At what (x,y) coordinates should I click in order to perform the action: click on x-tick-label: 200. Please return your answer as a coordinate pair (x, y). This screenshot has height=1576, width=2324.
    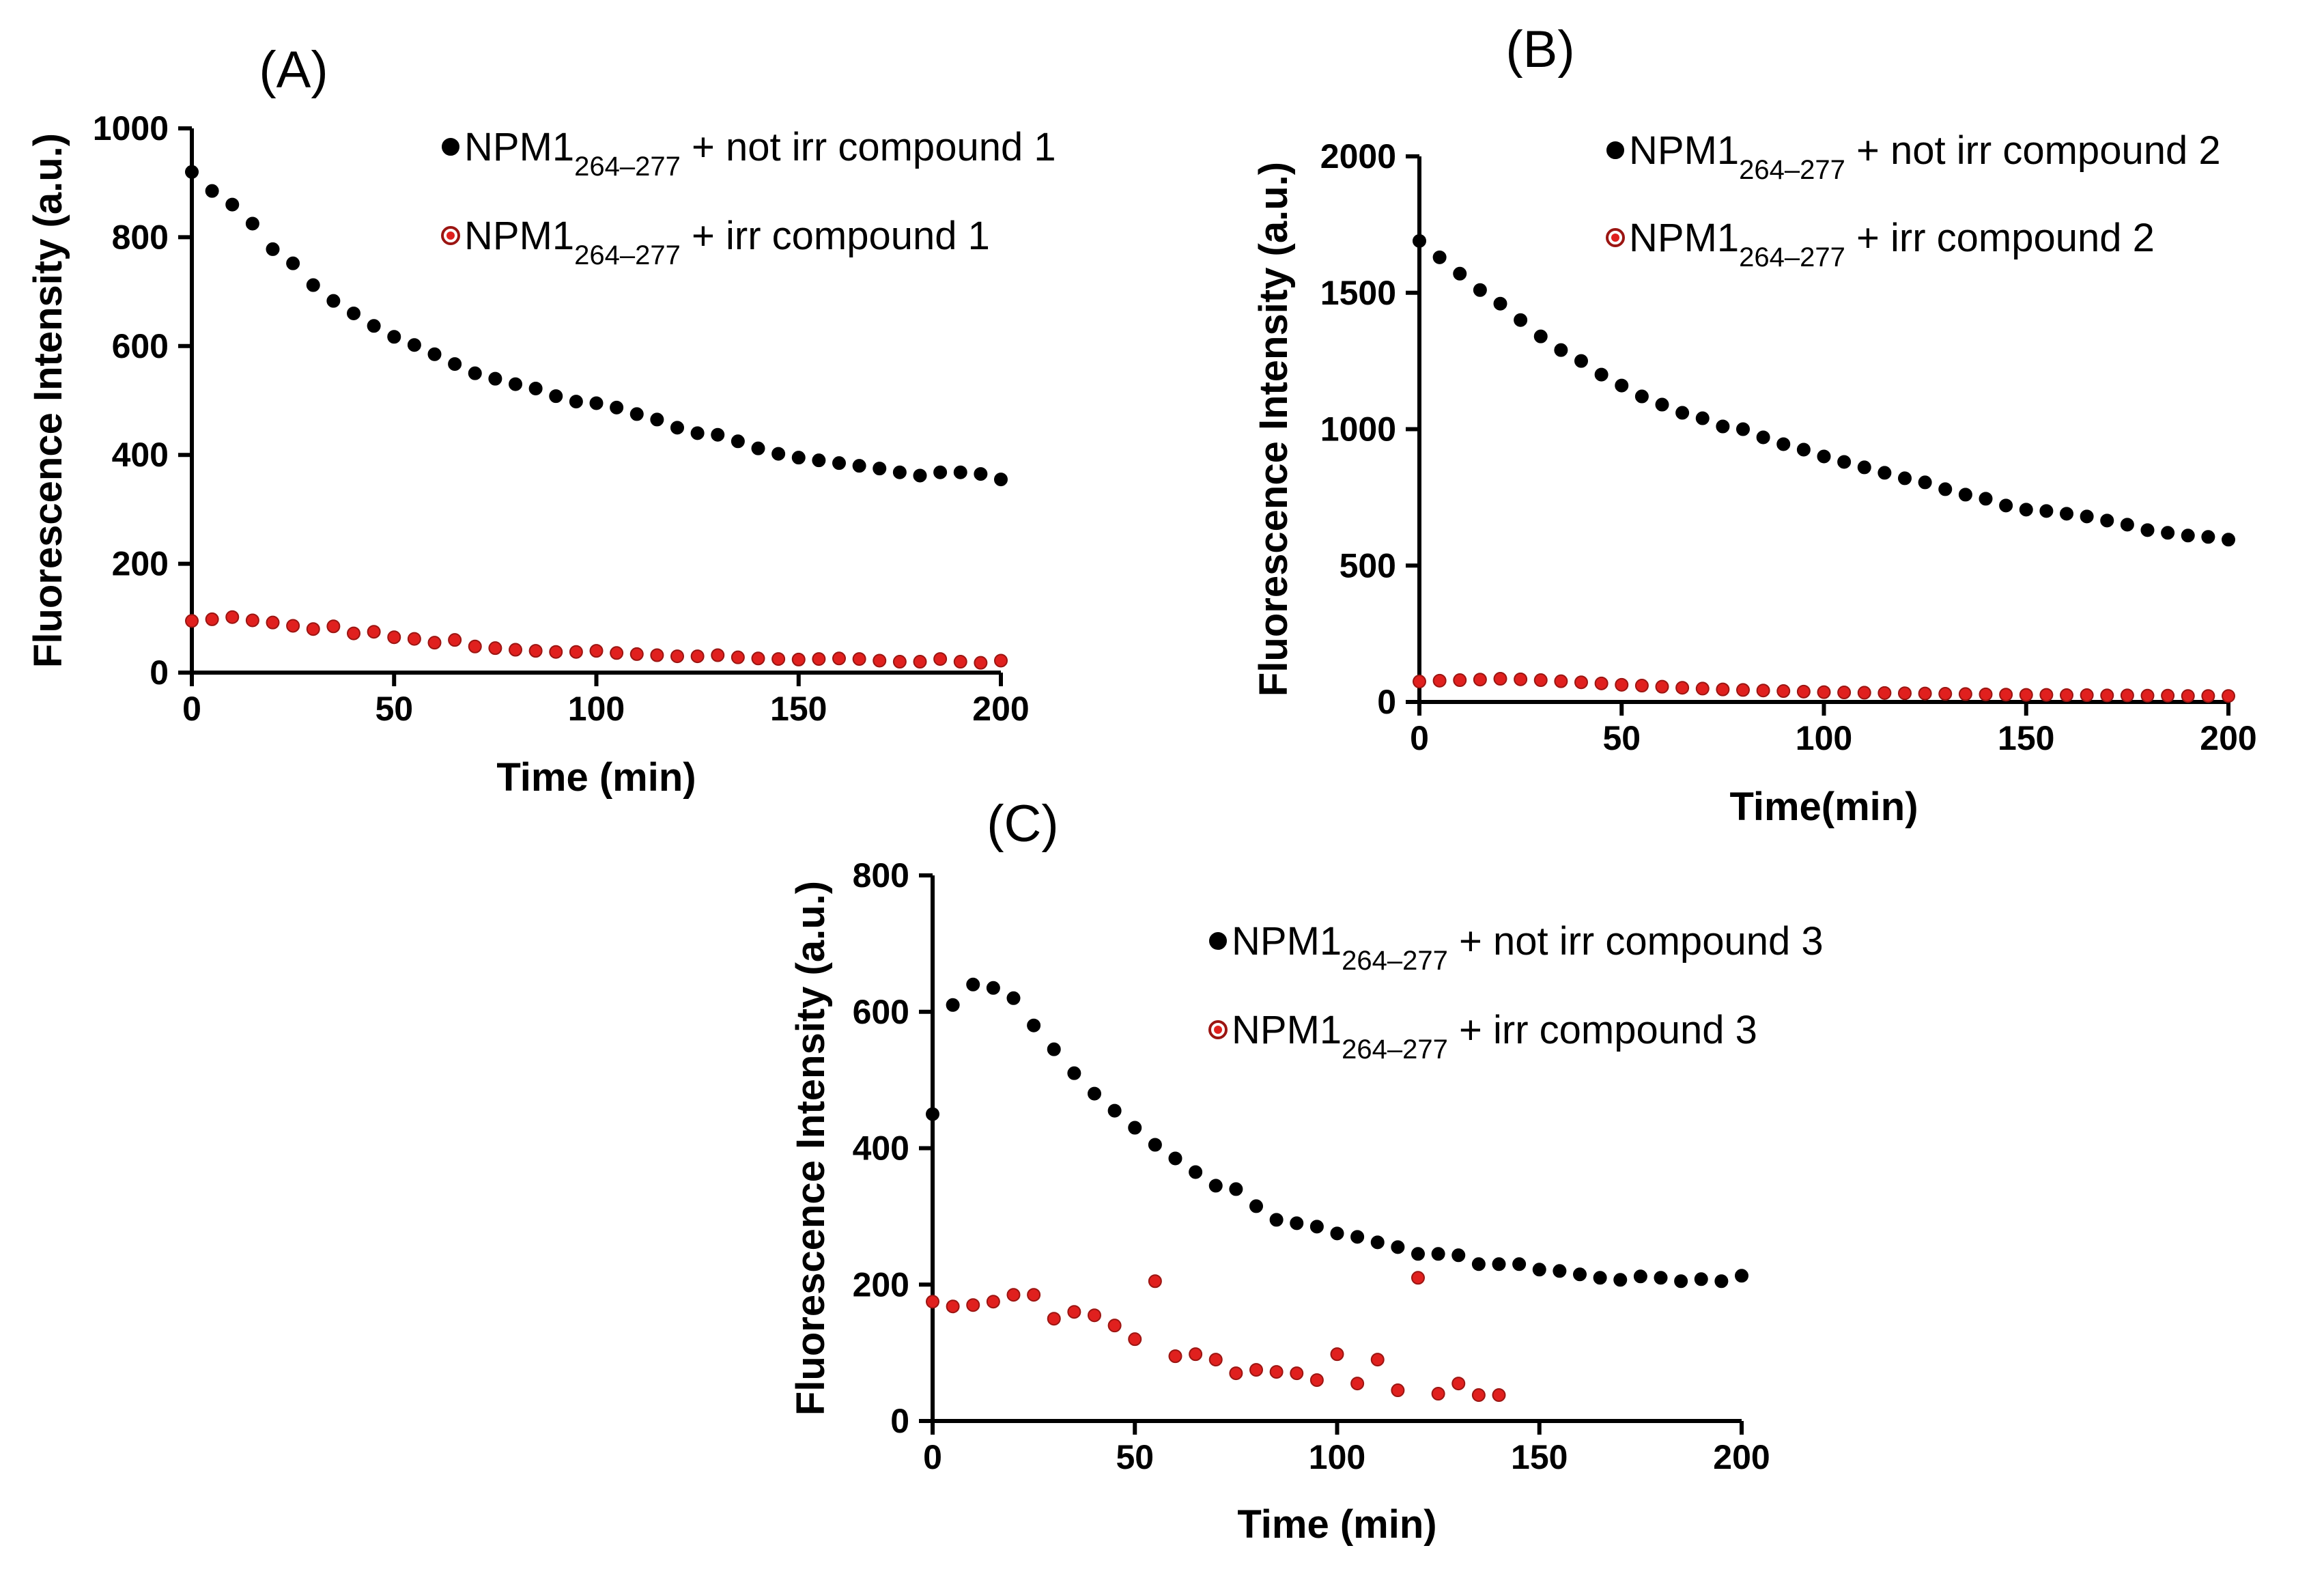
    Looking at the image, I should click on (2228, 738).